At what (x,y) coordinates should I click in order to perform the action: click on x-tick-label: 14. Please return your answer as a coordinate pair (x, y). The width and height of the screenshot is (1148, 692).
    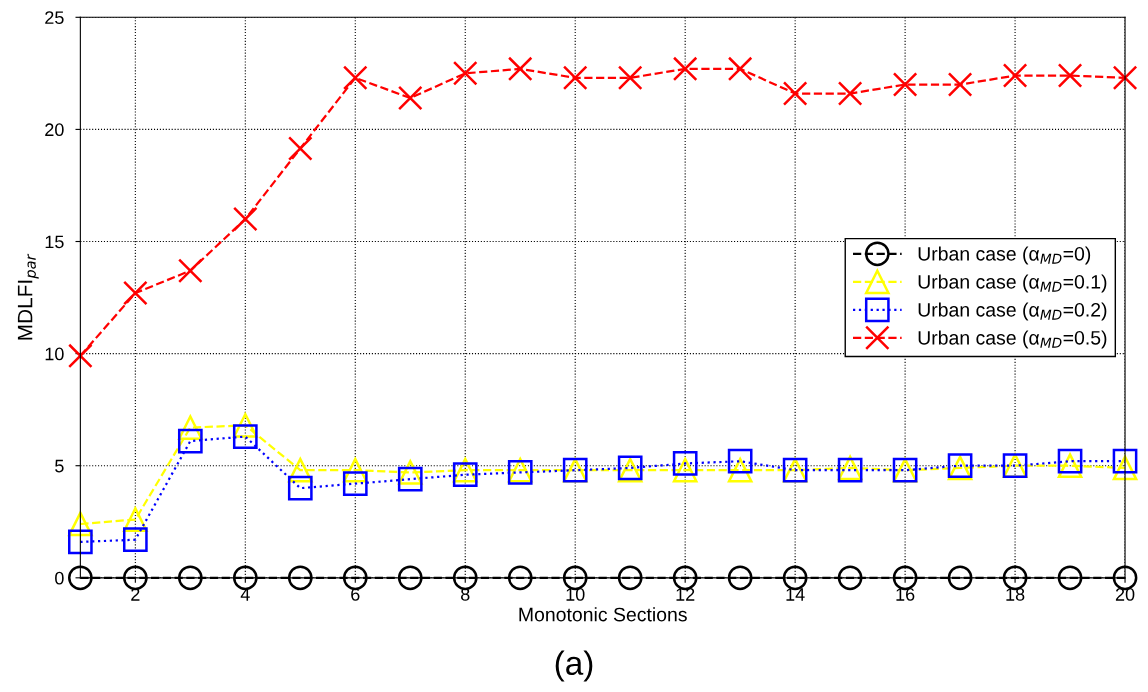
    Looking at the image, I should click on (795, 594).